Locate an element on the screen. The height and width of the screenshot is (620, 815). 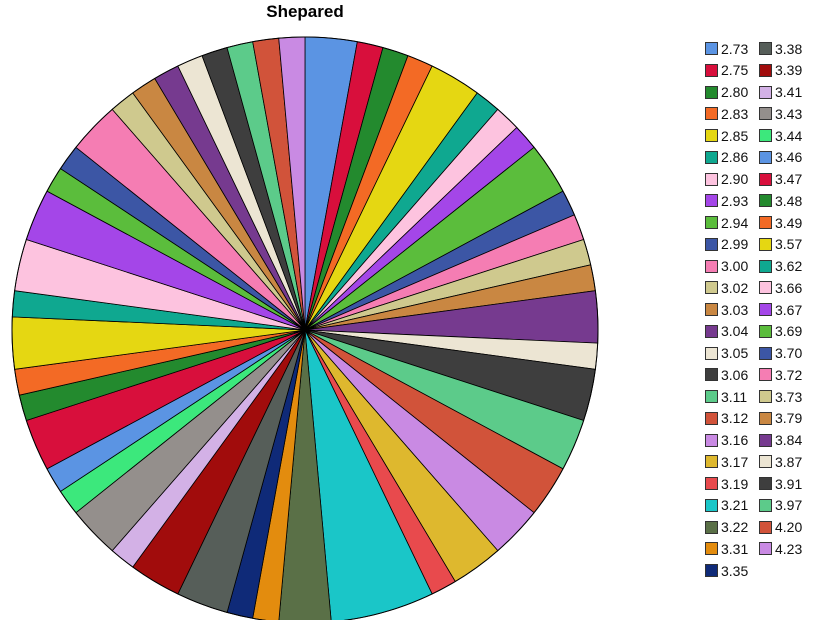
legend-label: 4.23 is located at coordinates (789, 548).